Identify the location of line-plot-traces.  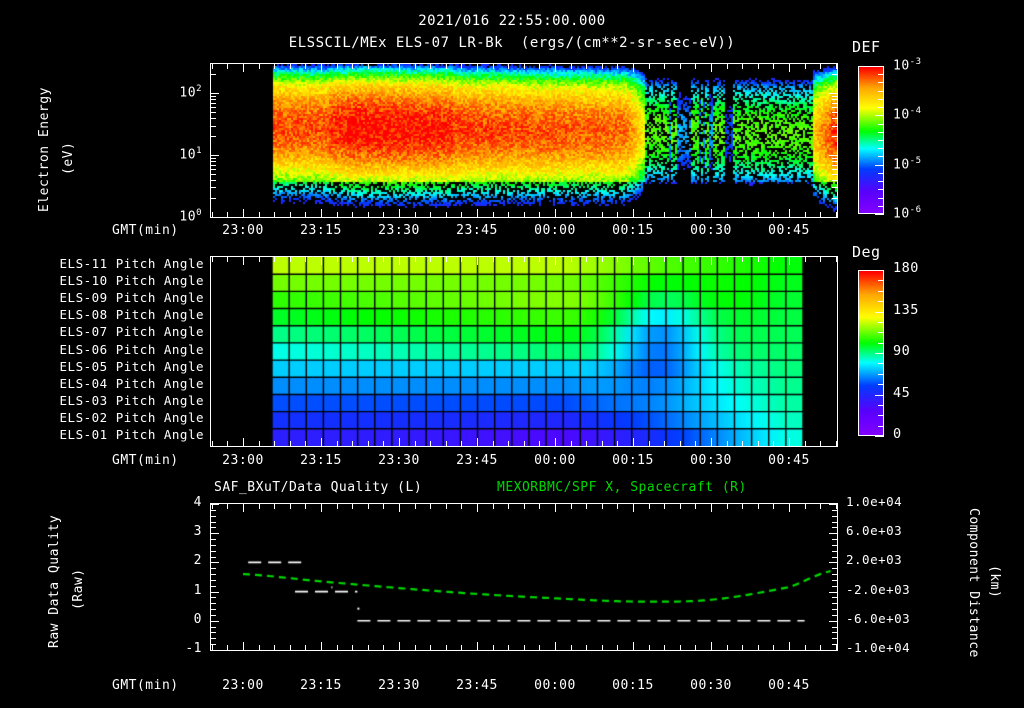
(524, 577).